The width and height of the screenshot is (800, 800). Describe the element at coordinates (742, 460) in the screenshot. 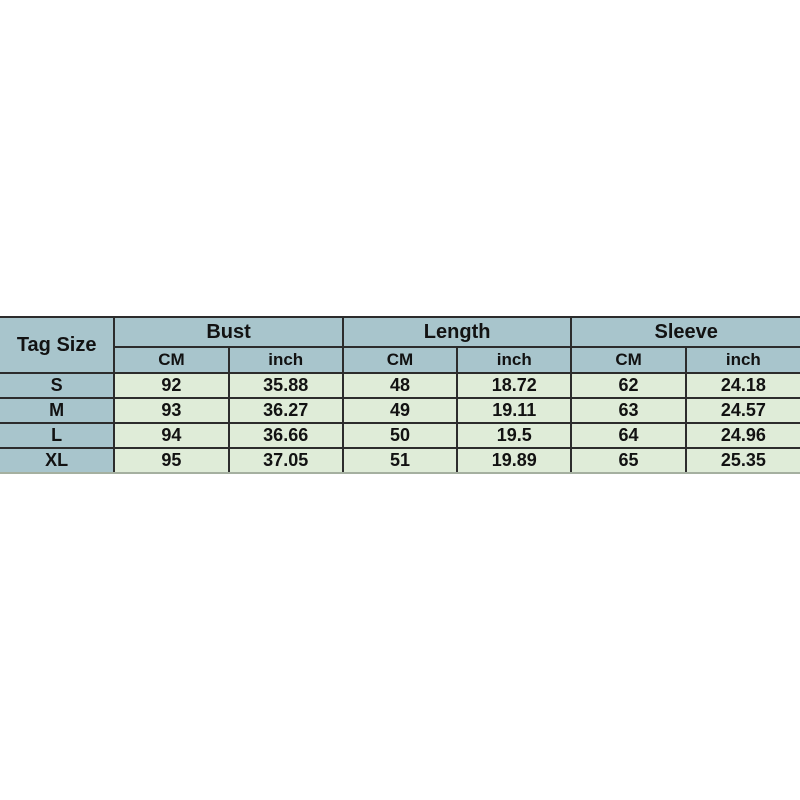

I see `value-cell: 25.35` at that location.